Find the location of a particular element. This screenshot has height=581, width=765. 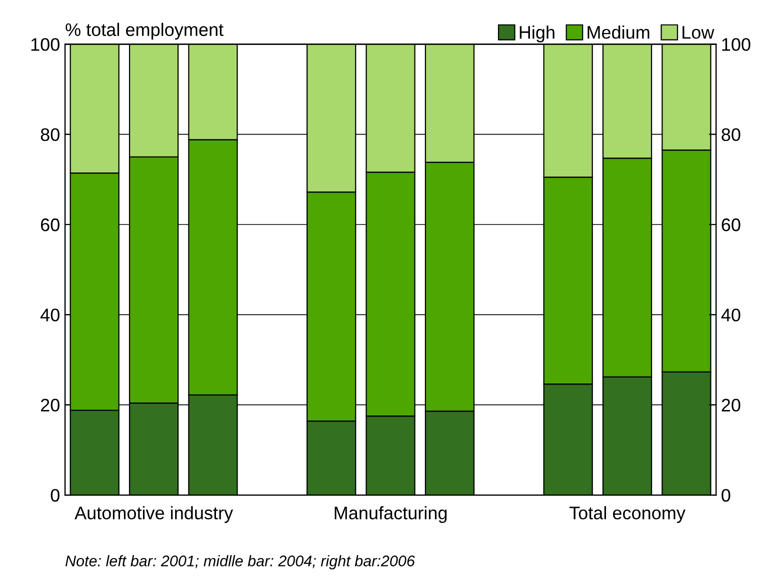

y2-tick-label: 60 is located at coordinates (731, 225).